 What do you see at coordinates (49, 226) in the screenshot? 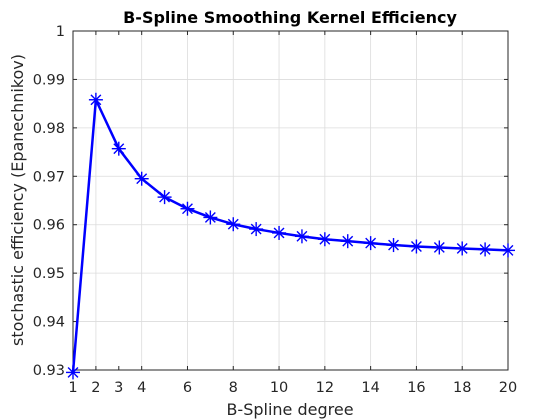
I see `y-tick-label: 0.96` at bounding box center [49, 226].